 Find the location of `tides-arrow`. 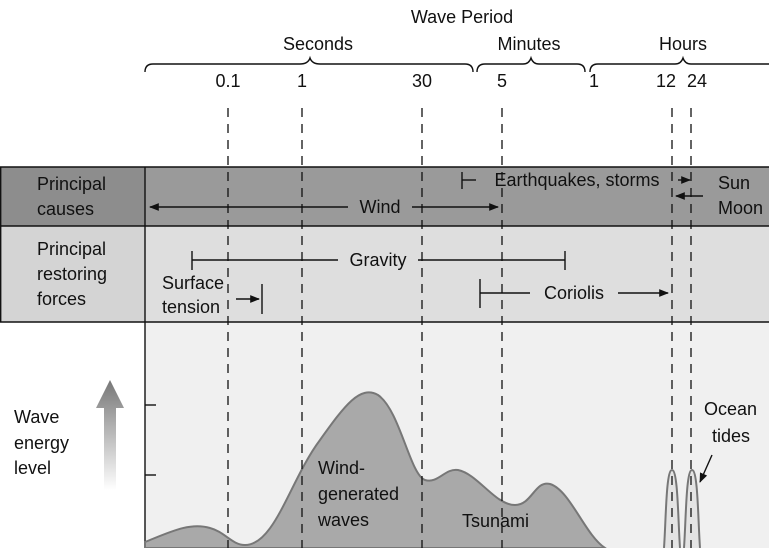

tides-arrow is located at coordinates (706, 468).